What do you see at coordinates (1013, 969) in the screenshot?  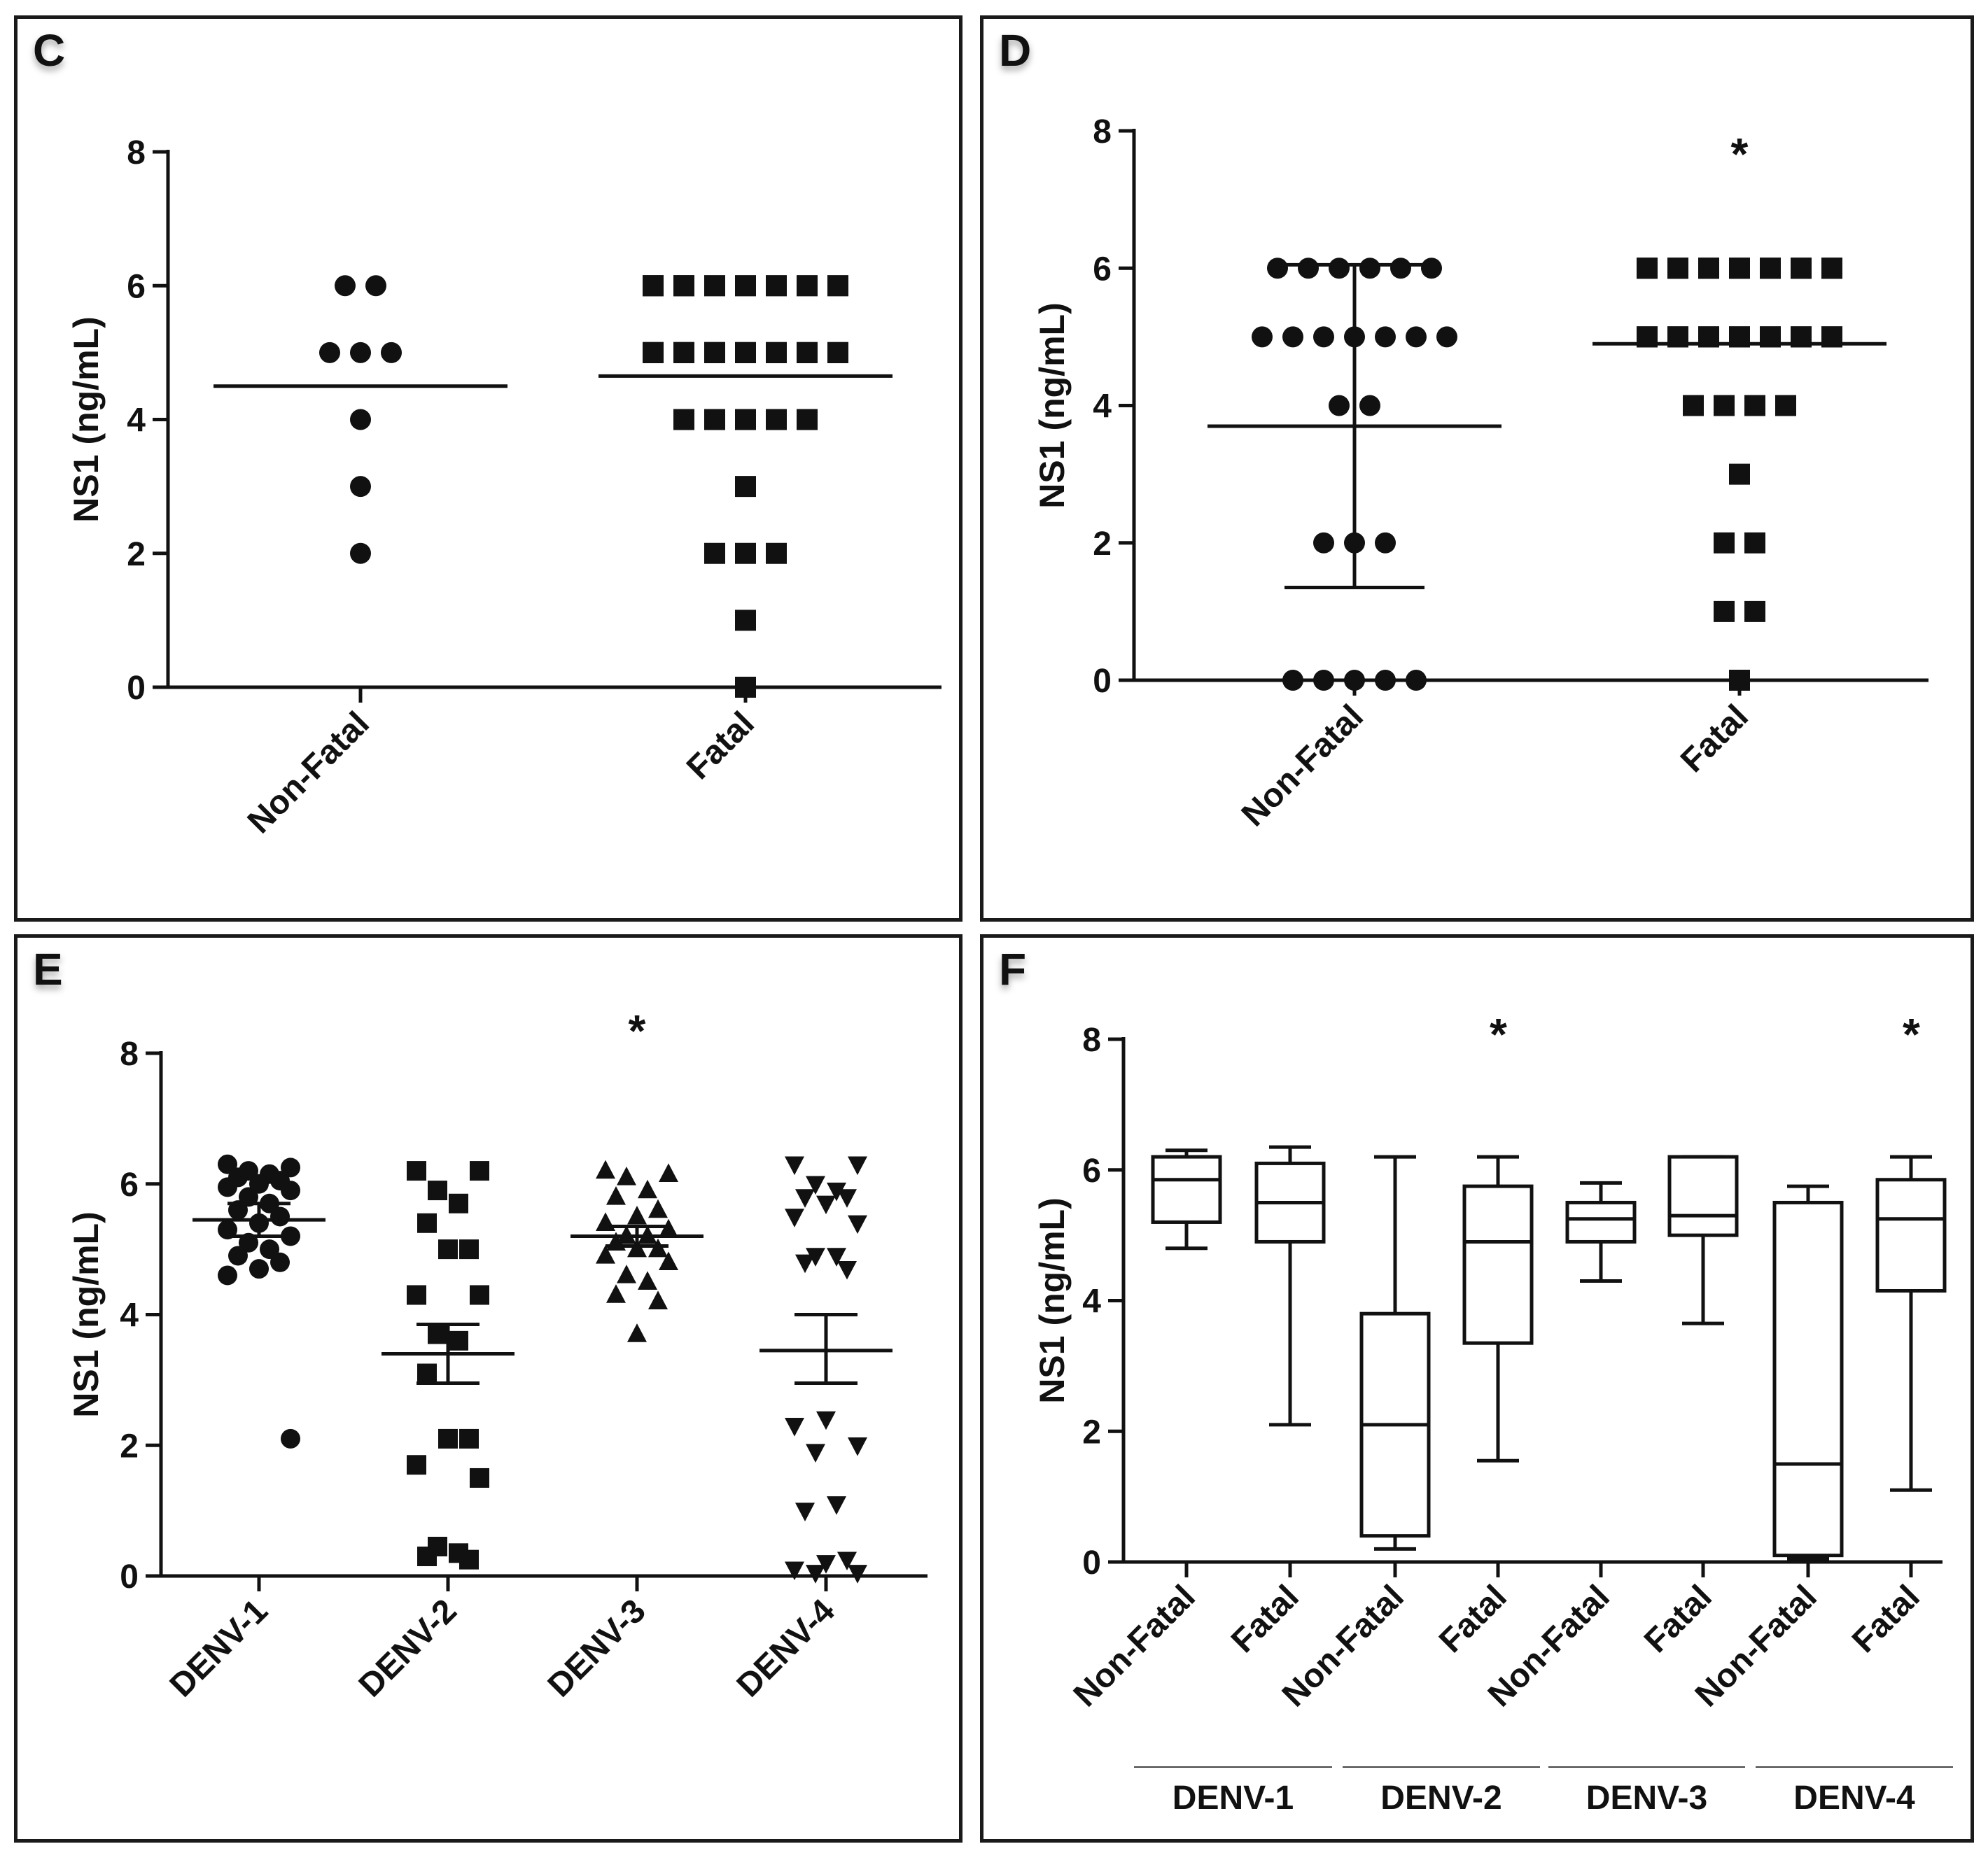 I see `panel-f-letter: F` at bounding box center [1013, 969].